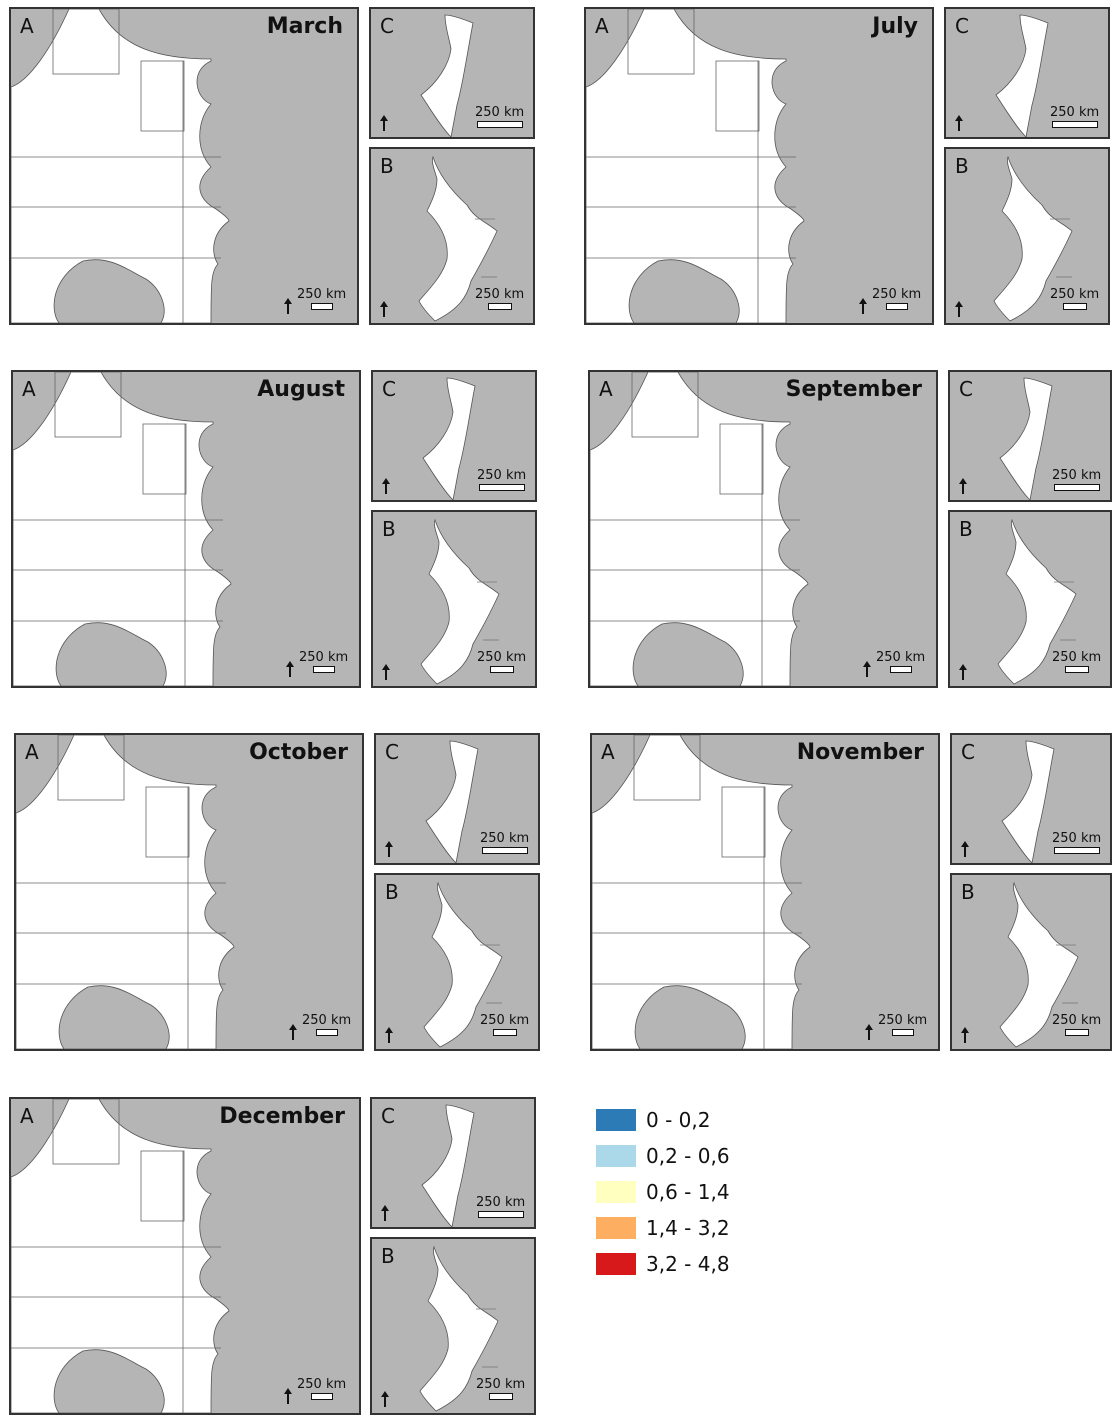  I want to click on legend-label: 0,6 - 1,4, so click(688, 1192).